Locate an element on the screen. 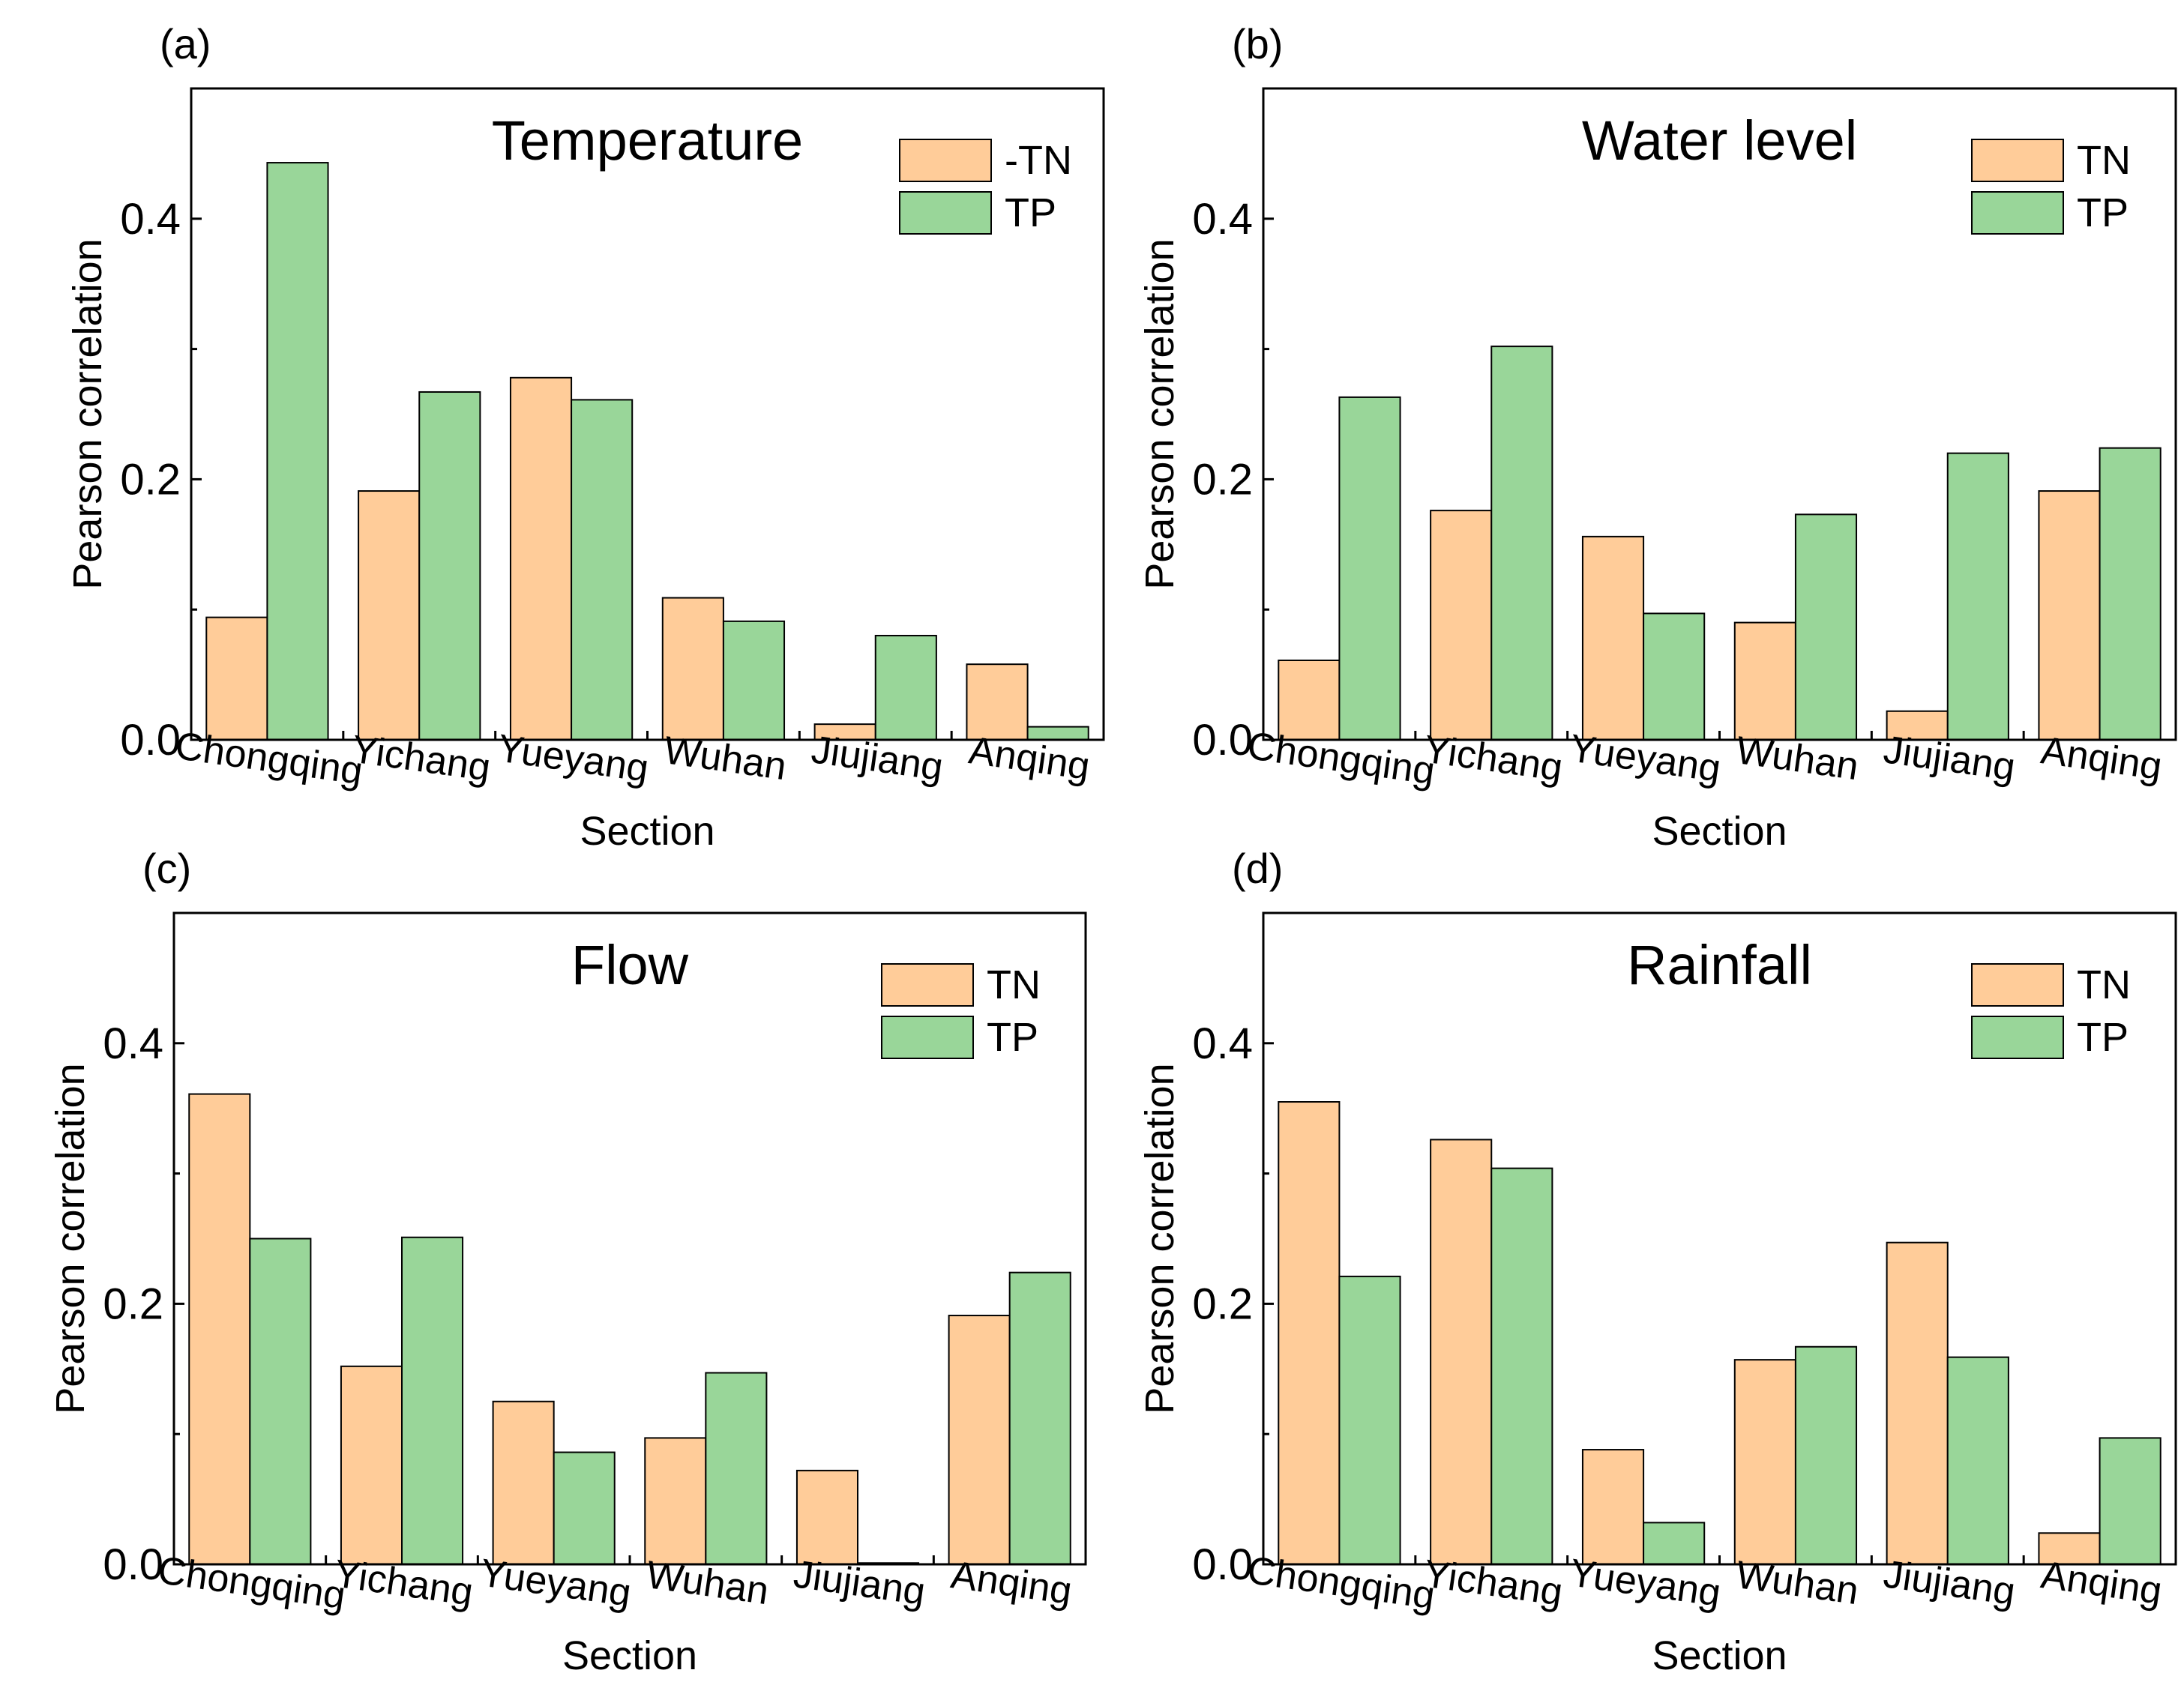  panel-label: (a) is located at coordinates (185, 43).